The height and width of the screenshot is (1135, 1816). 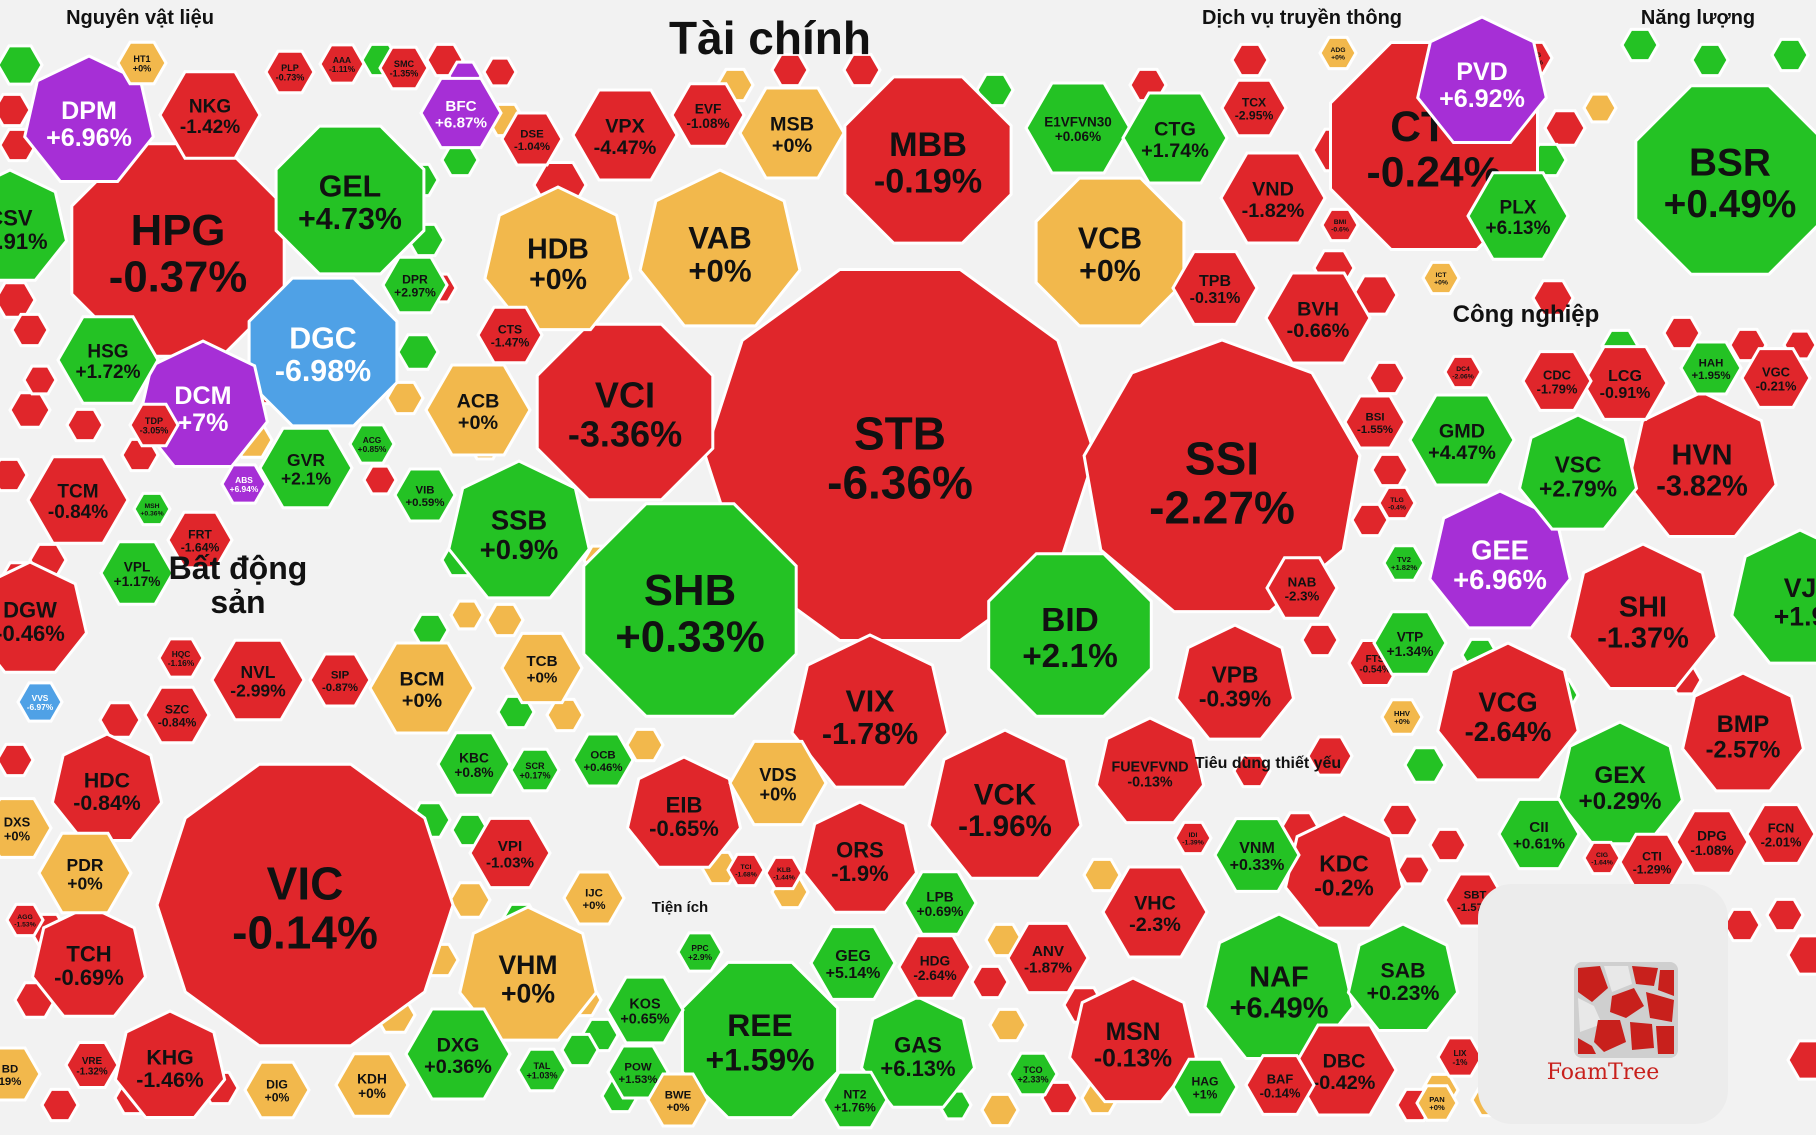 What do you see at coordinates (784, 873) in the screenshot?
I see `stock-cell-klb` at bounding box center [784, 873].